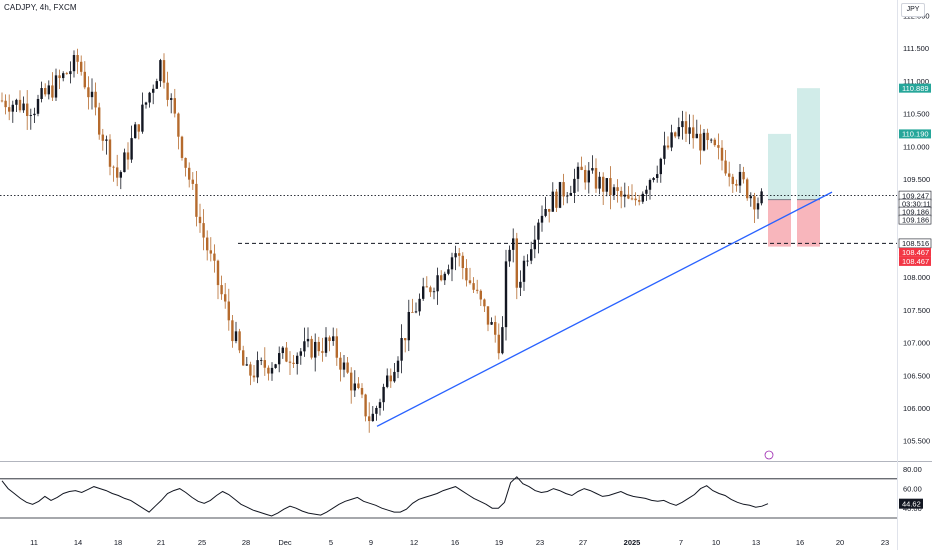 This screenshot has height=550, width=932. What do you see at coordinates (414, 542) in the screenshot?
I see `time-tick-label: 12` at bounding box center [414, 542].